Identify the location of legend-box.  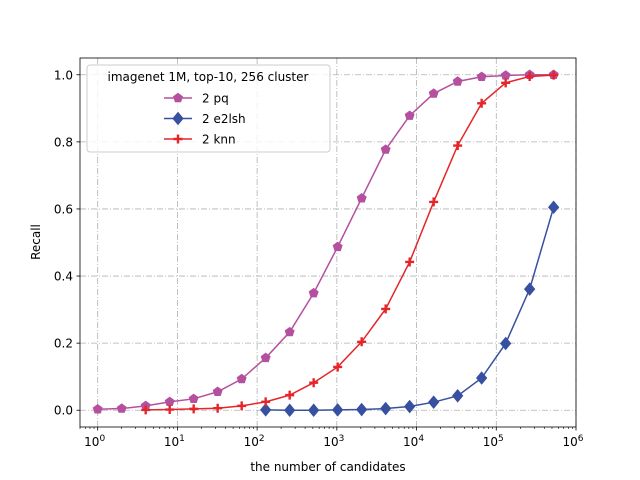
(208, 108).